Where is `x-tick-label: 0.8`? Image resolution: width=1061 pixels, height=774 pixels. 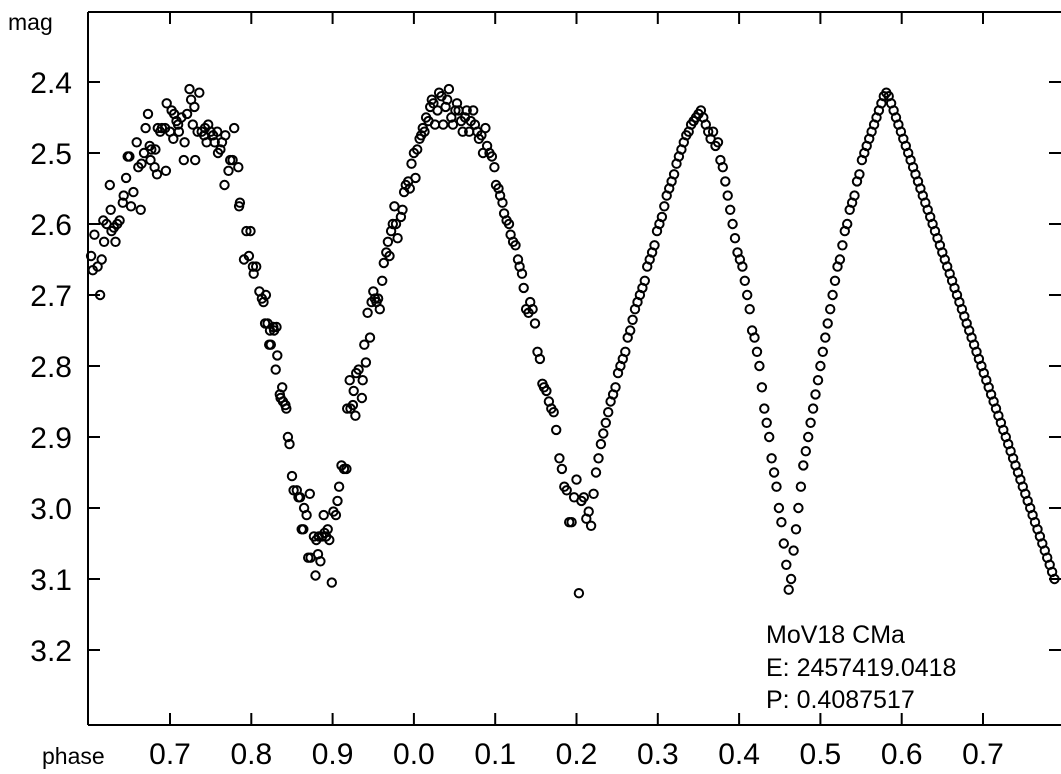
x-tick-label: 0.8 is located at coordinates (251, 754).